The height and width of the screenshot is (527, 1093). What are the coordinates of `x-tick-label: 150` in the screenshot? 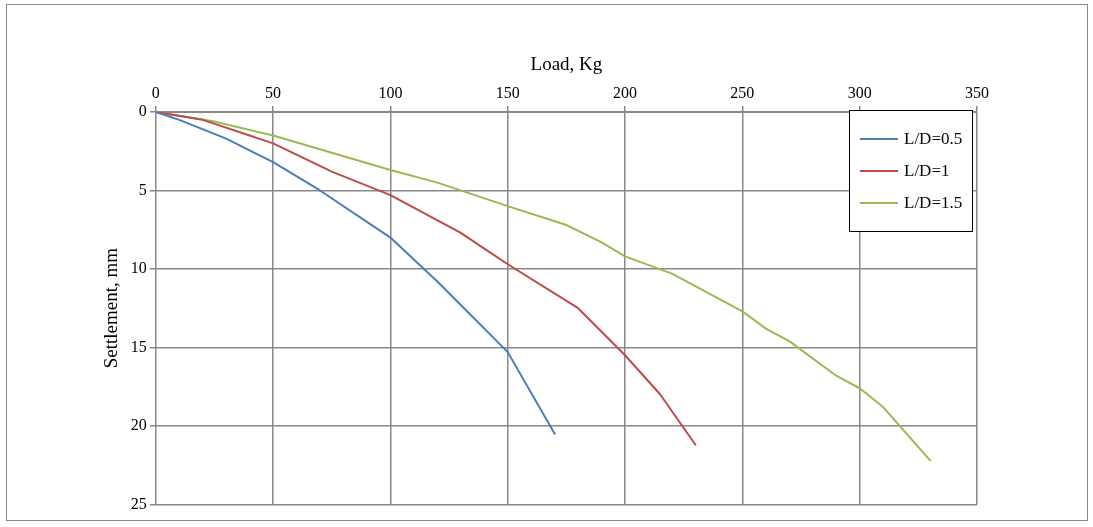 It's located at (507, 92).